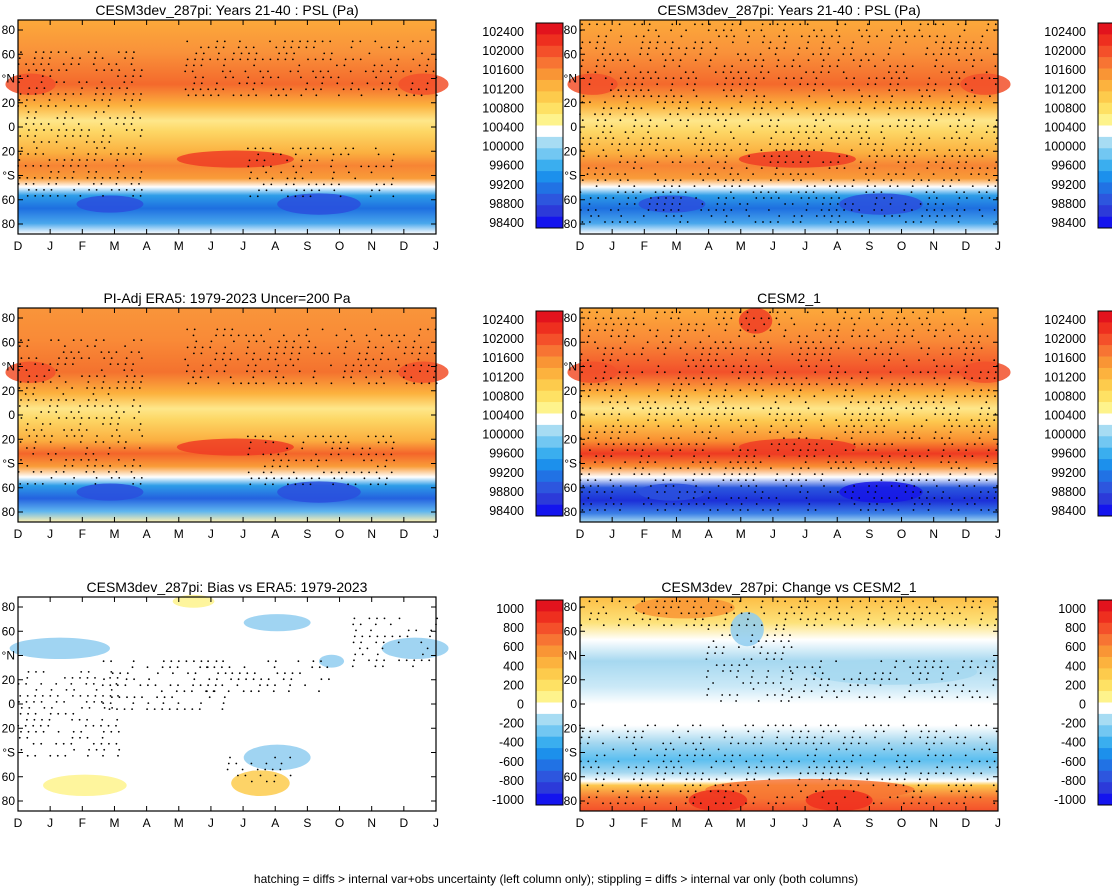 The image size is (1112, 887). Describe the element at coordinates (503, 377) in the screenshot. I see `colorbar-label: 101200` at that location.